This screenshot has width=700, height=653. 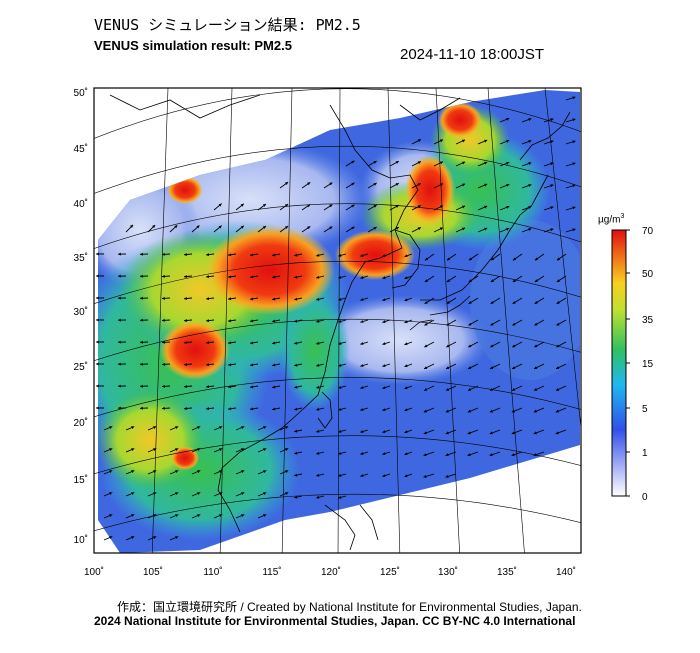 What do you see at coordinates (81, 480) in the screenshot?
I see `lat-label-15: 15˚` at bounding box center [81, 480].